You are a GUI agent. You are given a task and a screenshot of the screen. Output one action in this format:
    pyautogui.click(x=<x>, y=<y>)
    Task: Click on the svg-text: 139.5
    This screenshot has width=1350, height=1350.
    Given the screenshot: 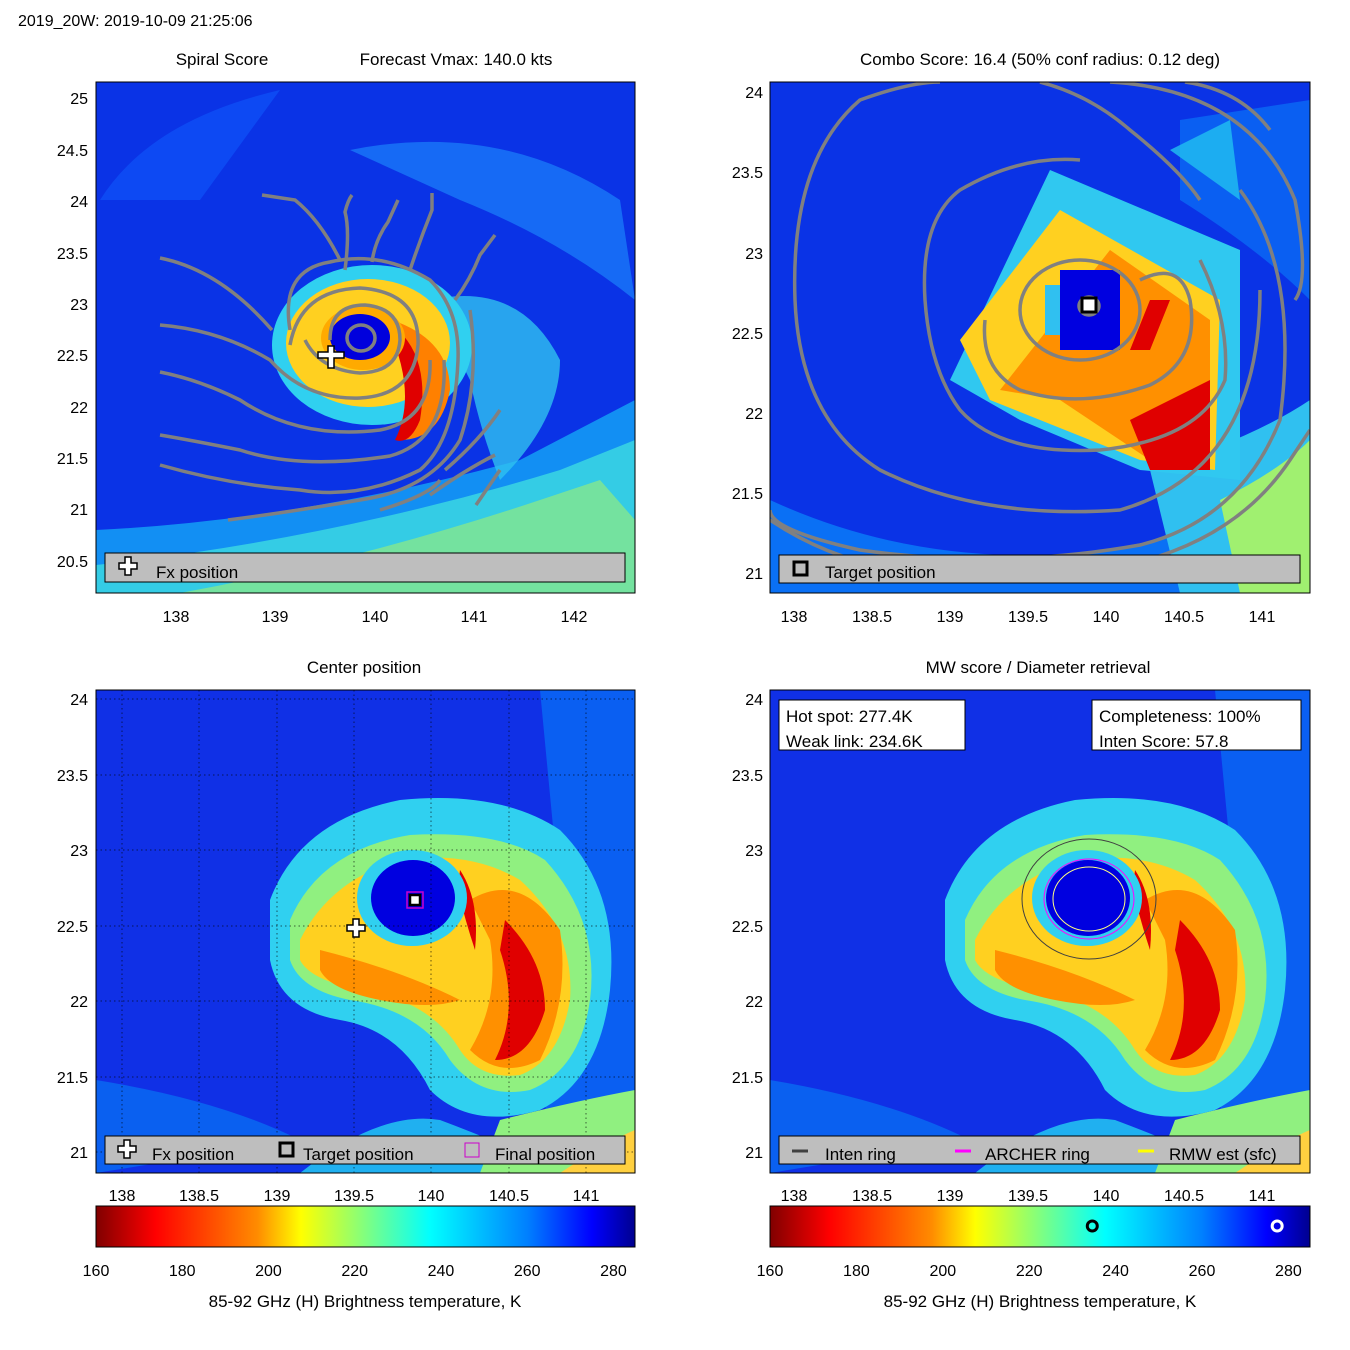 What is the action you would take?
    pyautogui.click(x=1028, y=617)
    